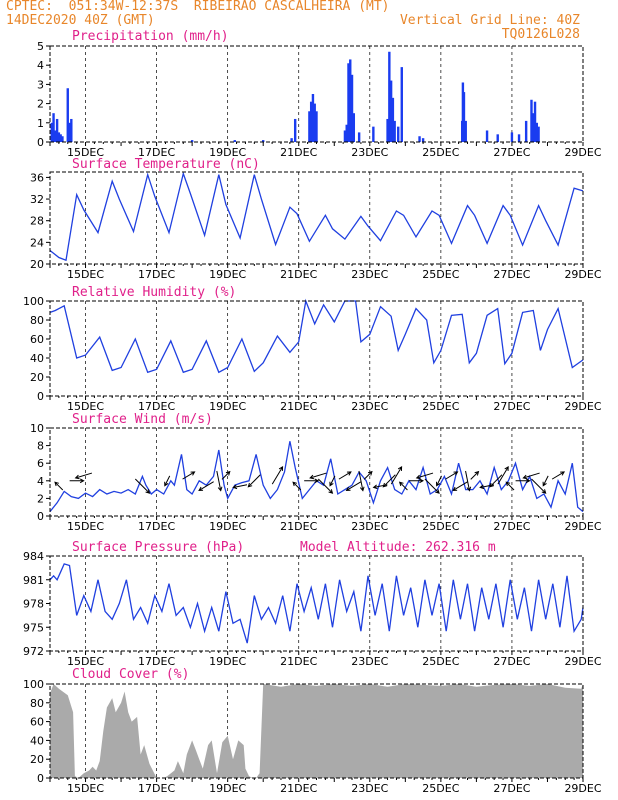  Describe the element at coordinates (37, 221) in the screenshot. I see `y-tick-label: 28` at that location.